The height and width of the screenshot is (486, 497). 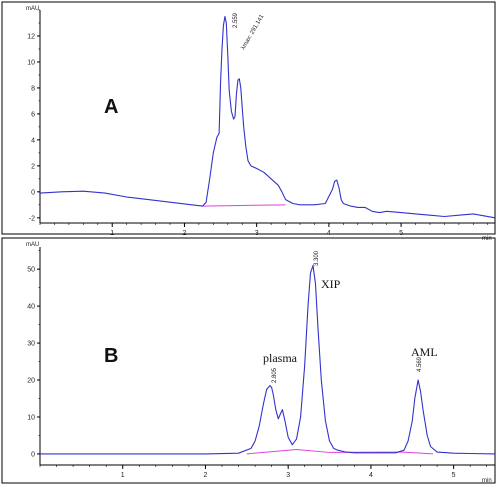 I want to click on xip-peak-label: XIP, so click(x=331, y=284).